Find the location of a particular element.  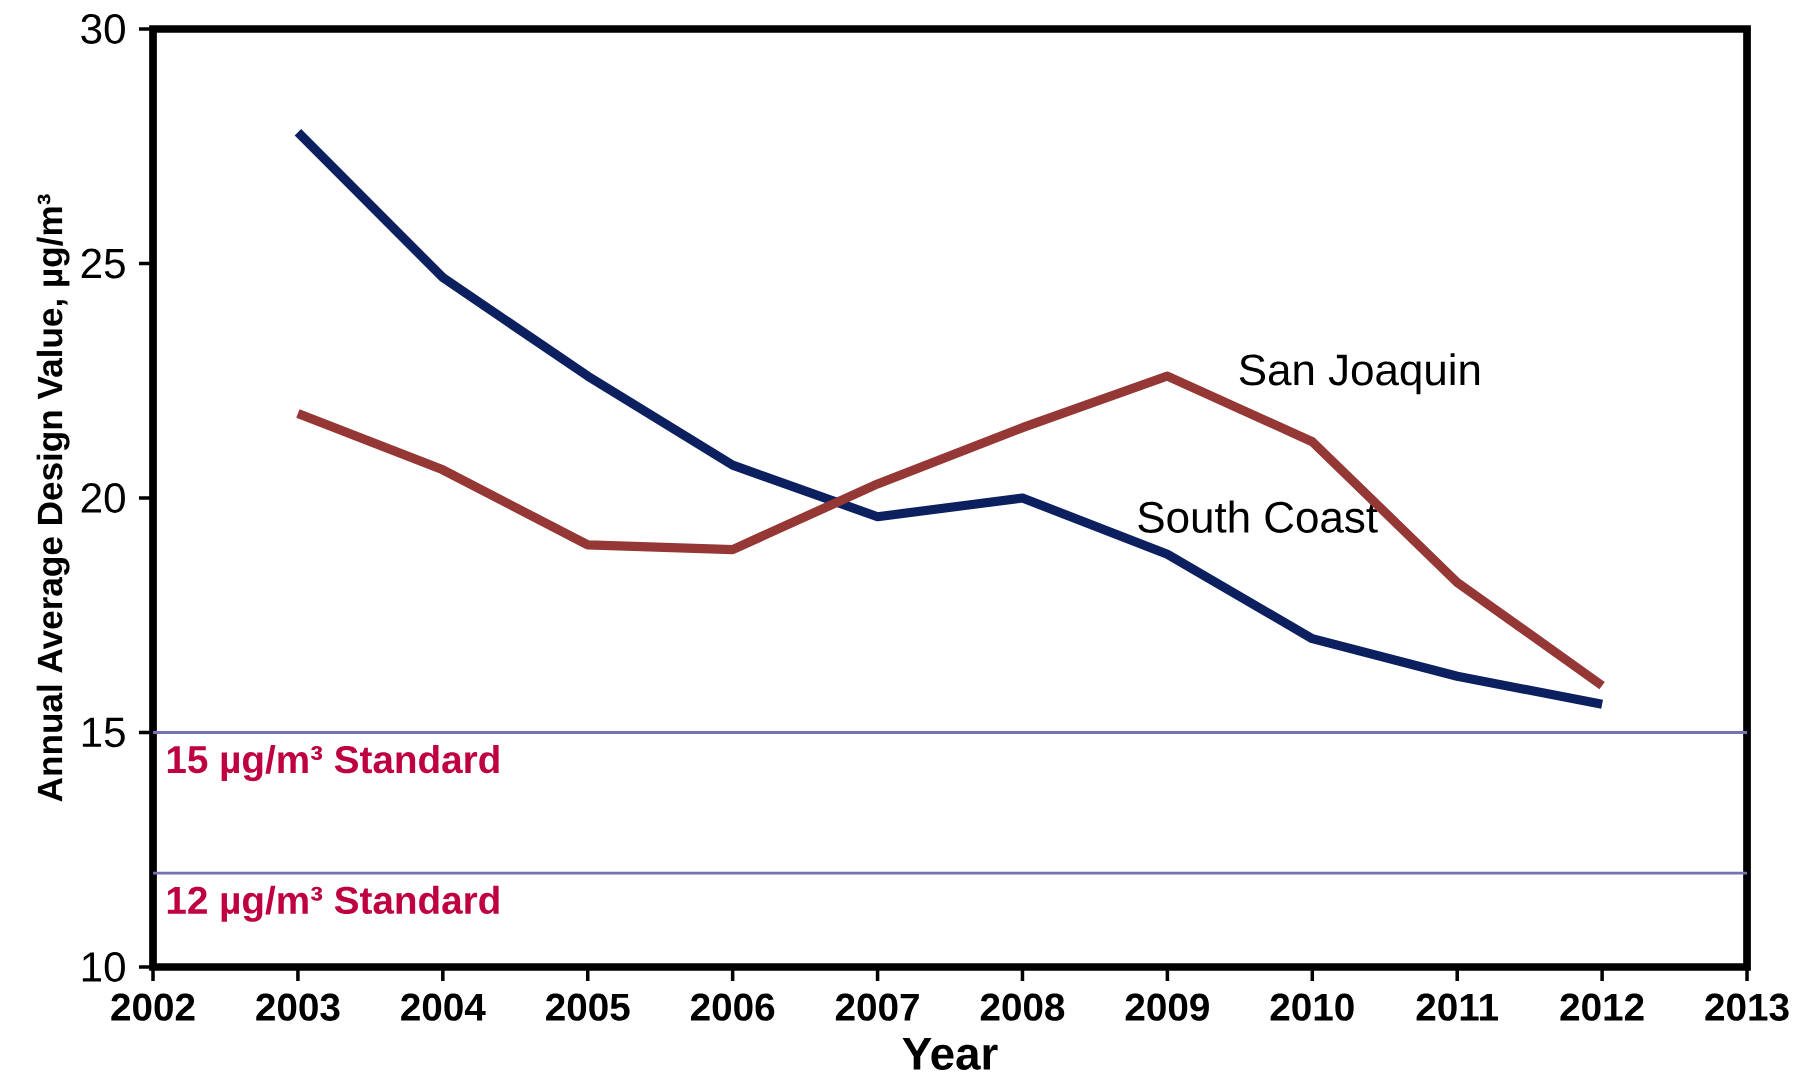

x-tick-label: 2005 is located at coordinates (588, 1007).